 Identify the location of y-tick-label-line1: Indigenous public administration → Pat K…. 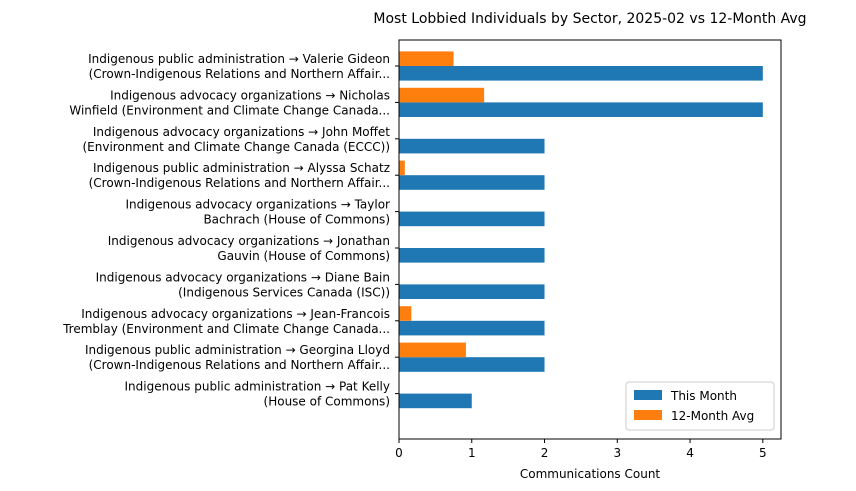
(257, 387).